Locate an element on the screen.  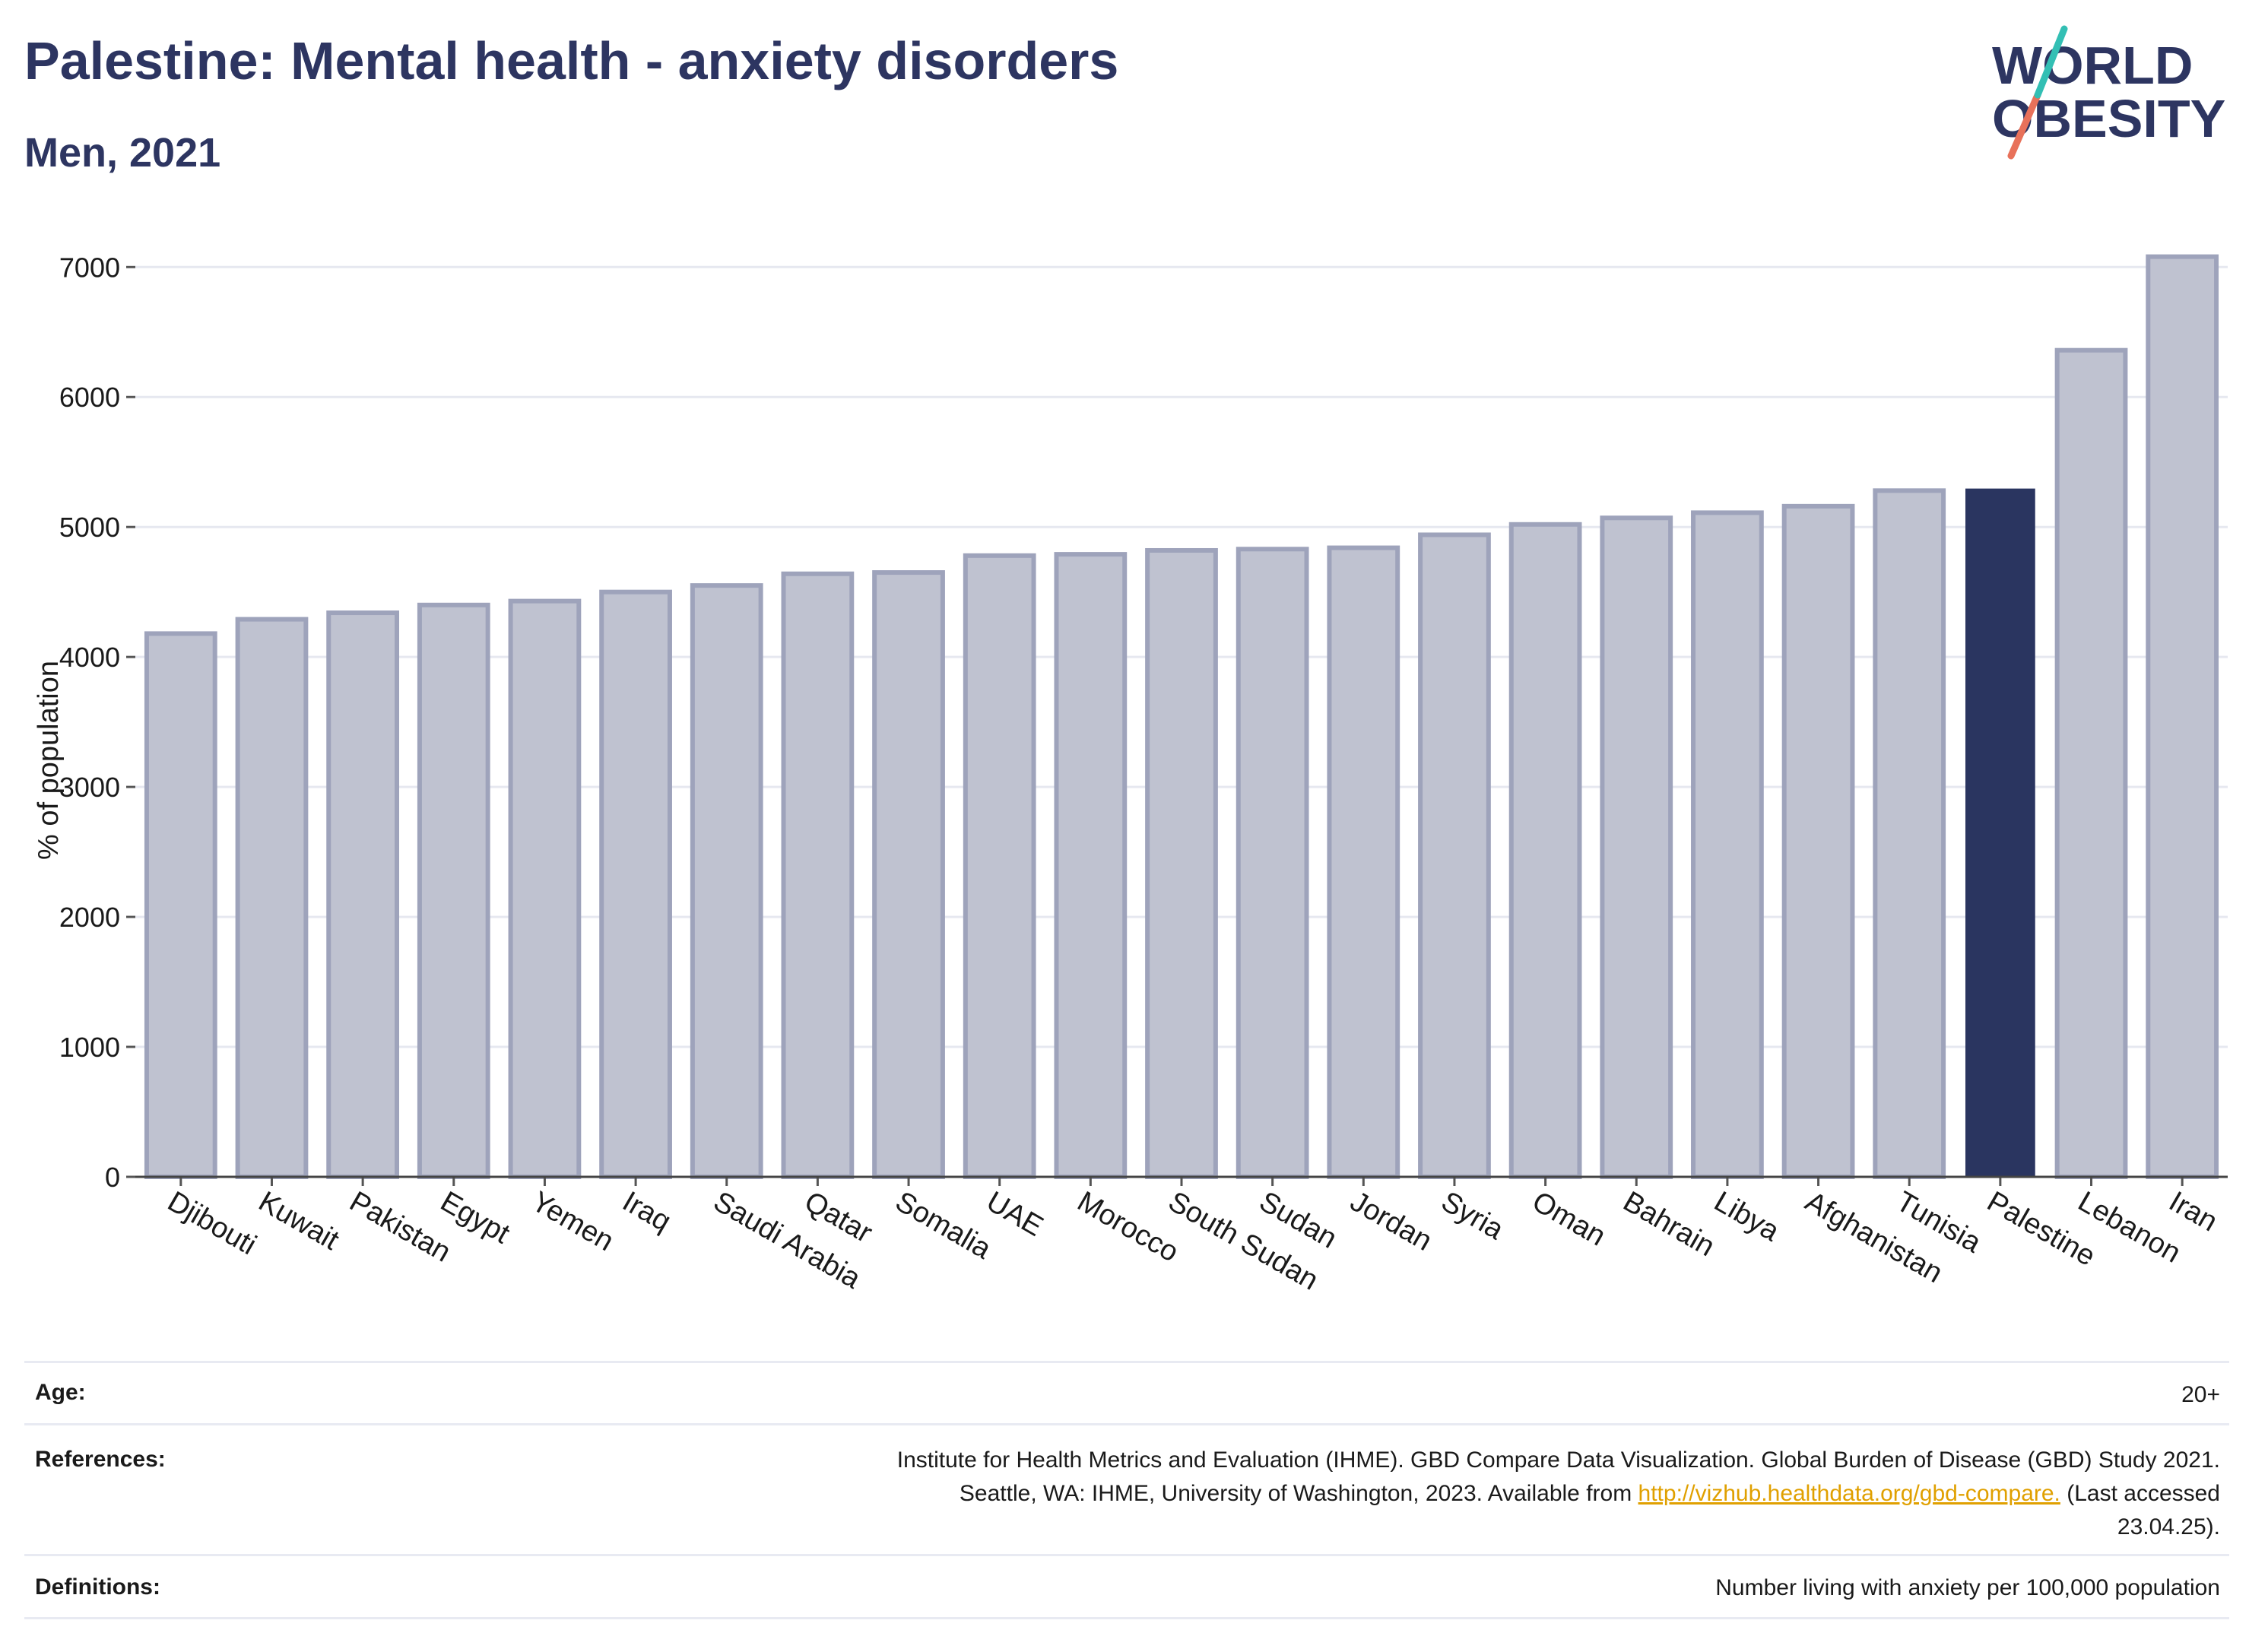
page-subtitle: Men, 2021 is located at coordinates (122, 153).